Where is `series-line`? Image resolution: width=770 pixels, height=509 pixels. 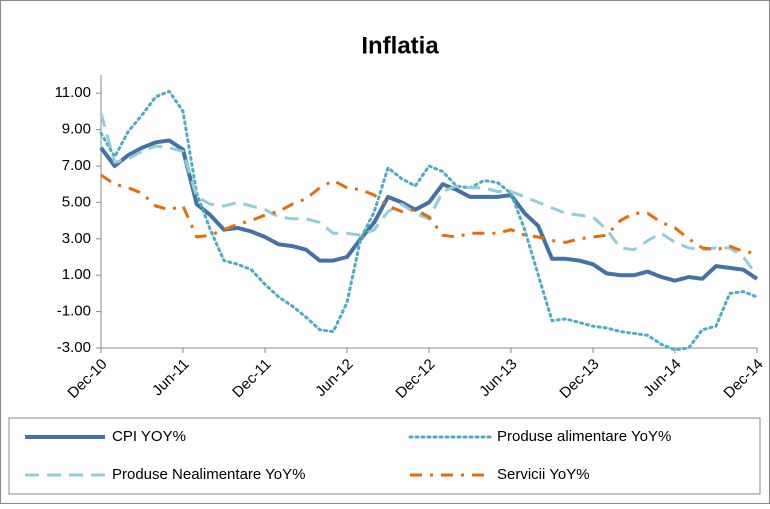
series-line is located at coordinates (429, 214).